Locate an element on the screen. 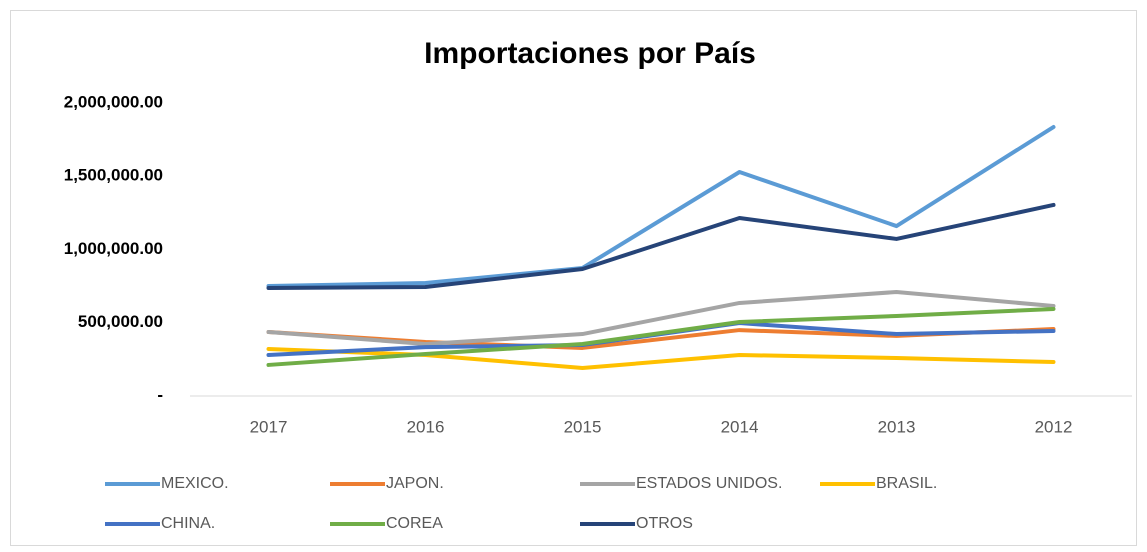 The image size is (1147, 552). x-tick-label: 2017 is located at coordinates (269, 426).